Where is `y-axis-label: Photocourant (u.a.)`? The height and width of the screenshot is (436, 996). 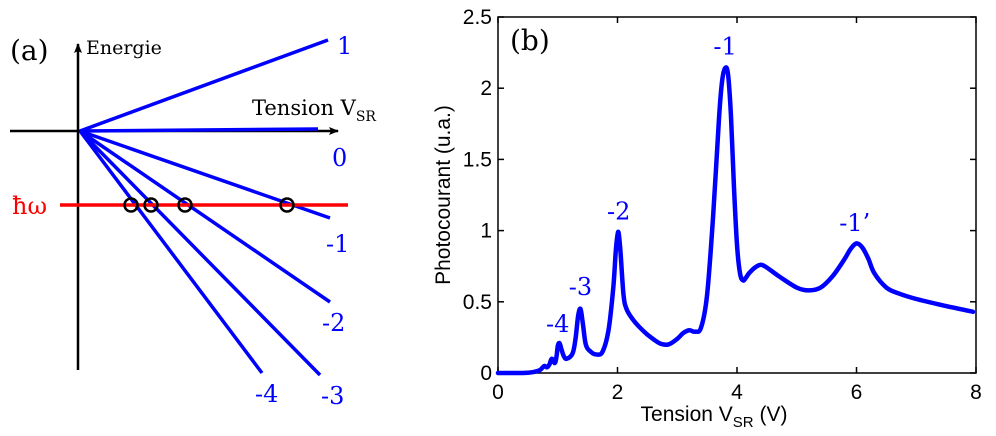 y-axis-label: Photocourant (u.a.) is located at coordinates (443, 195).